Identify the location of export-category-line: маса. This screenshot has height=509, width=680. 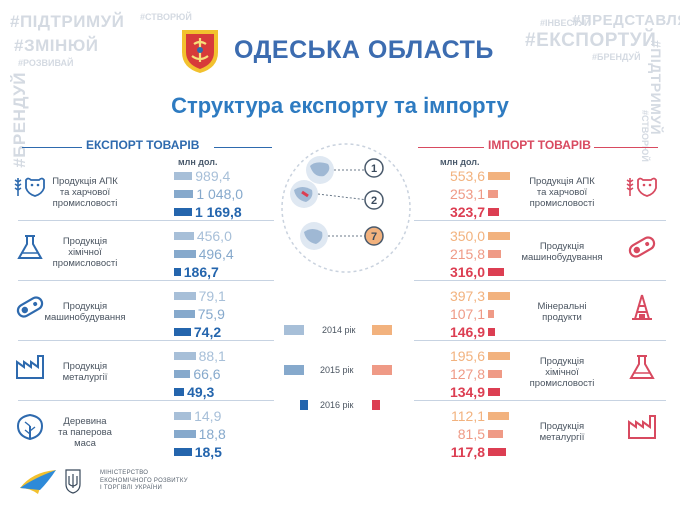
(85, 443).